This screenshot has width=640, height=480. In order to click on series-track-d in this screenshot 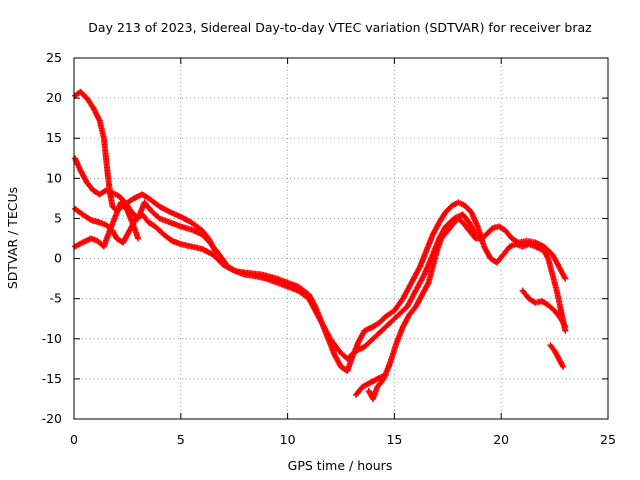, I will do `click(107, 224)`.